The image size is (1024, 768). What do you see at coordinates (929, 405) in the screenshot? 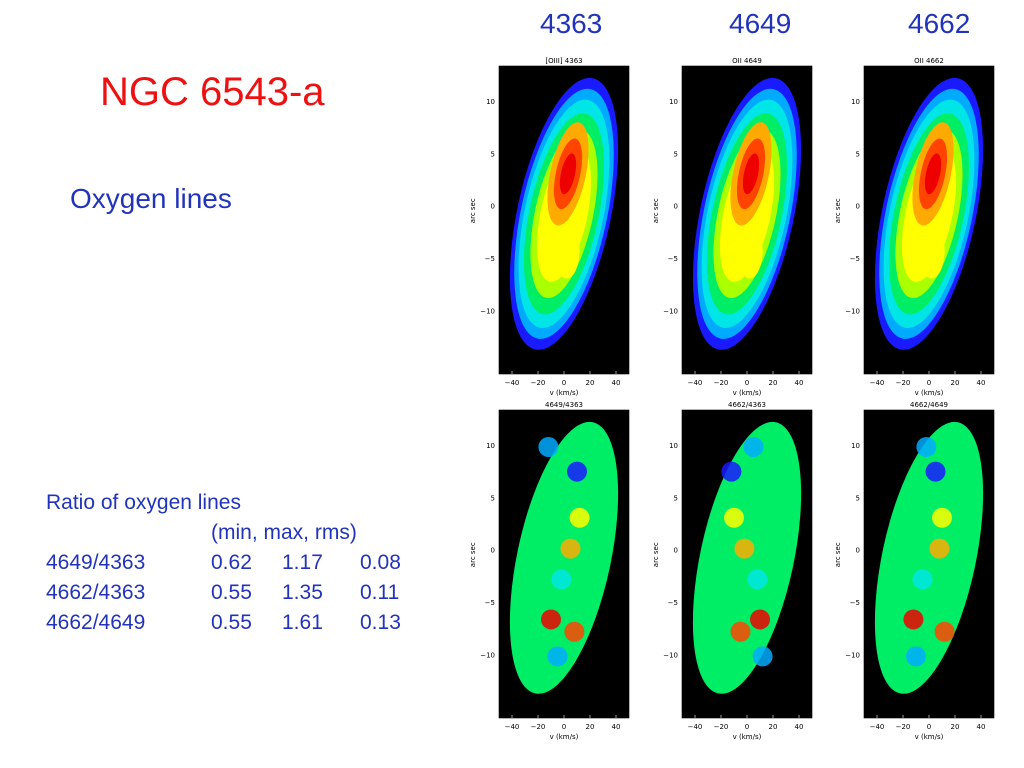
I see `panel-title: 4662/4649` at bounding box center [929, 405].